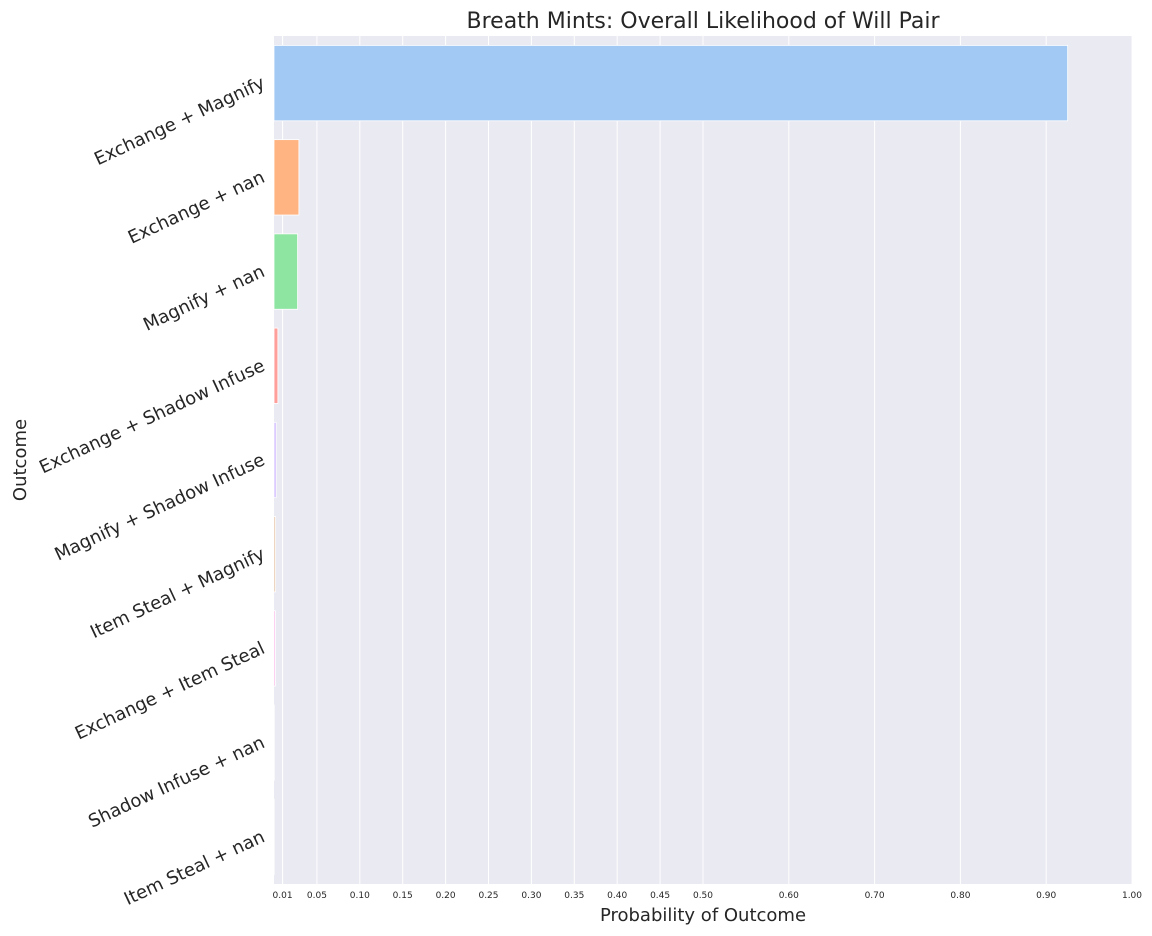 This screenshot has height=936, width=1152. I want to click on x-tick-label: 0.70, so click(875, 896).